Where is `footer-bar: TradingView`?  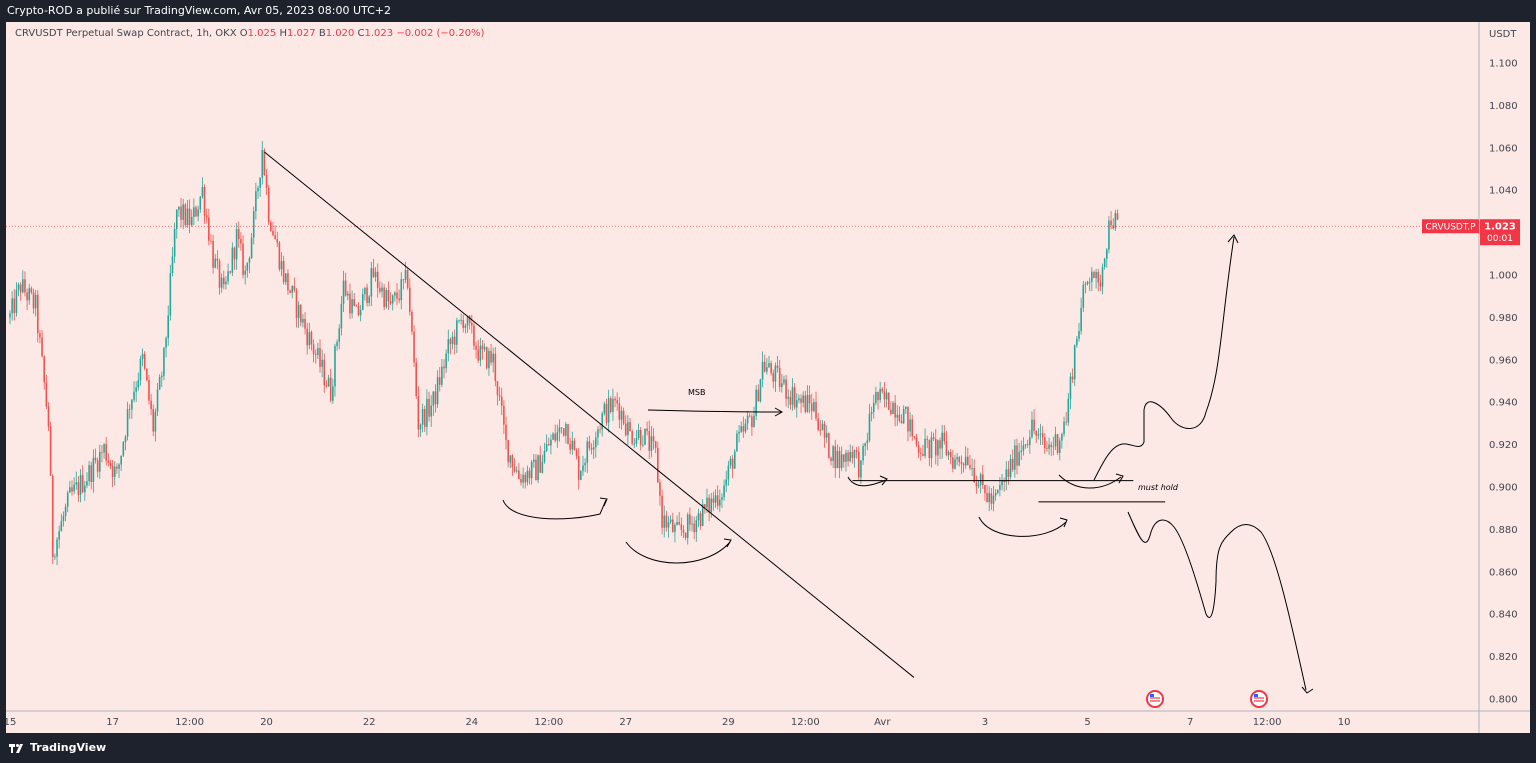
footer-bar: TradingView is located at coordinates (768, 748).